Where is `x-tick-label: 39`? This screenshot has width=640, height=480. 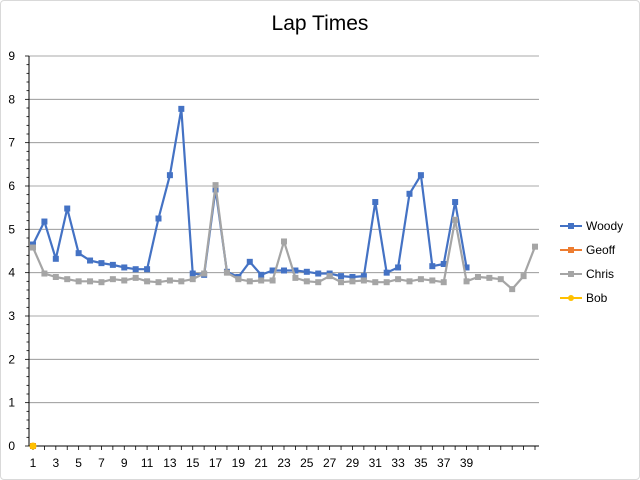 x-tick-label: 39 is located at coordinates (467, 463).